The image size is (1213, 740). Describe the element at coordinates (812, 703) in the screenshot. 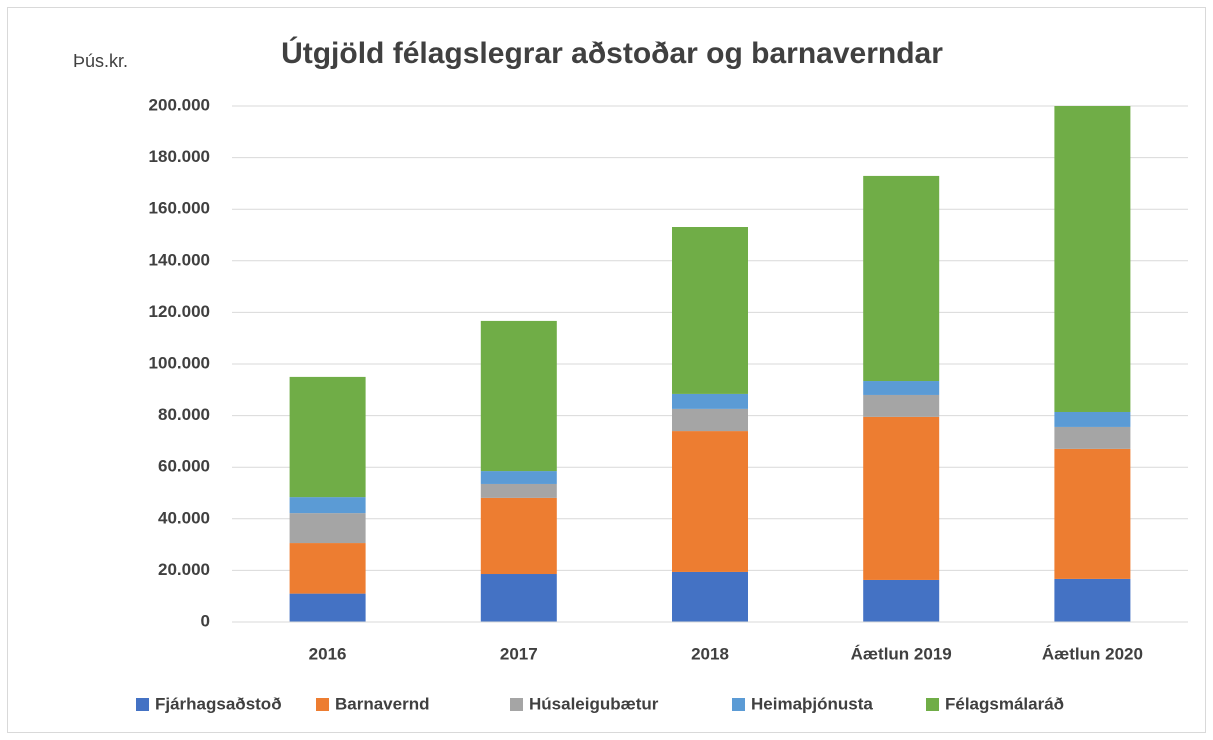

I see `legend-label: Heimaþjónusta` at that location.